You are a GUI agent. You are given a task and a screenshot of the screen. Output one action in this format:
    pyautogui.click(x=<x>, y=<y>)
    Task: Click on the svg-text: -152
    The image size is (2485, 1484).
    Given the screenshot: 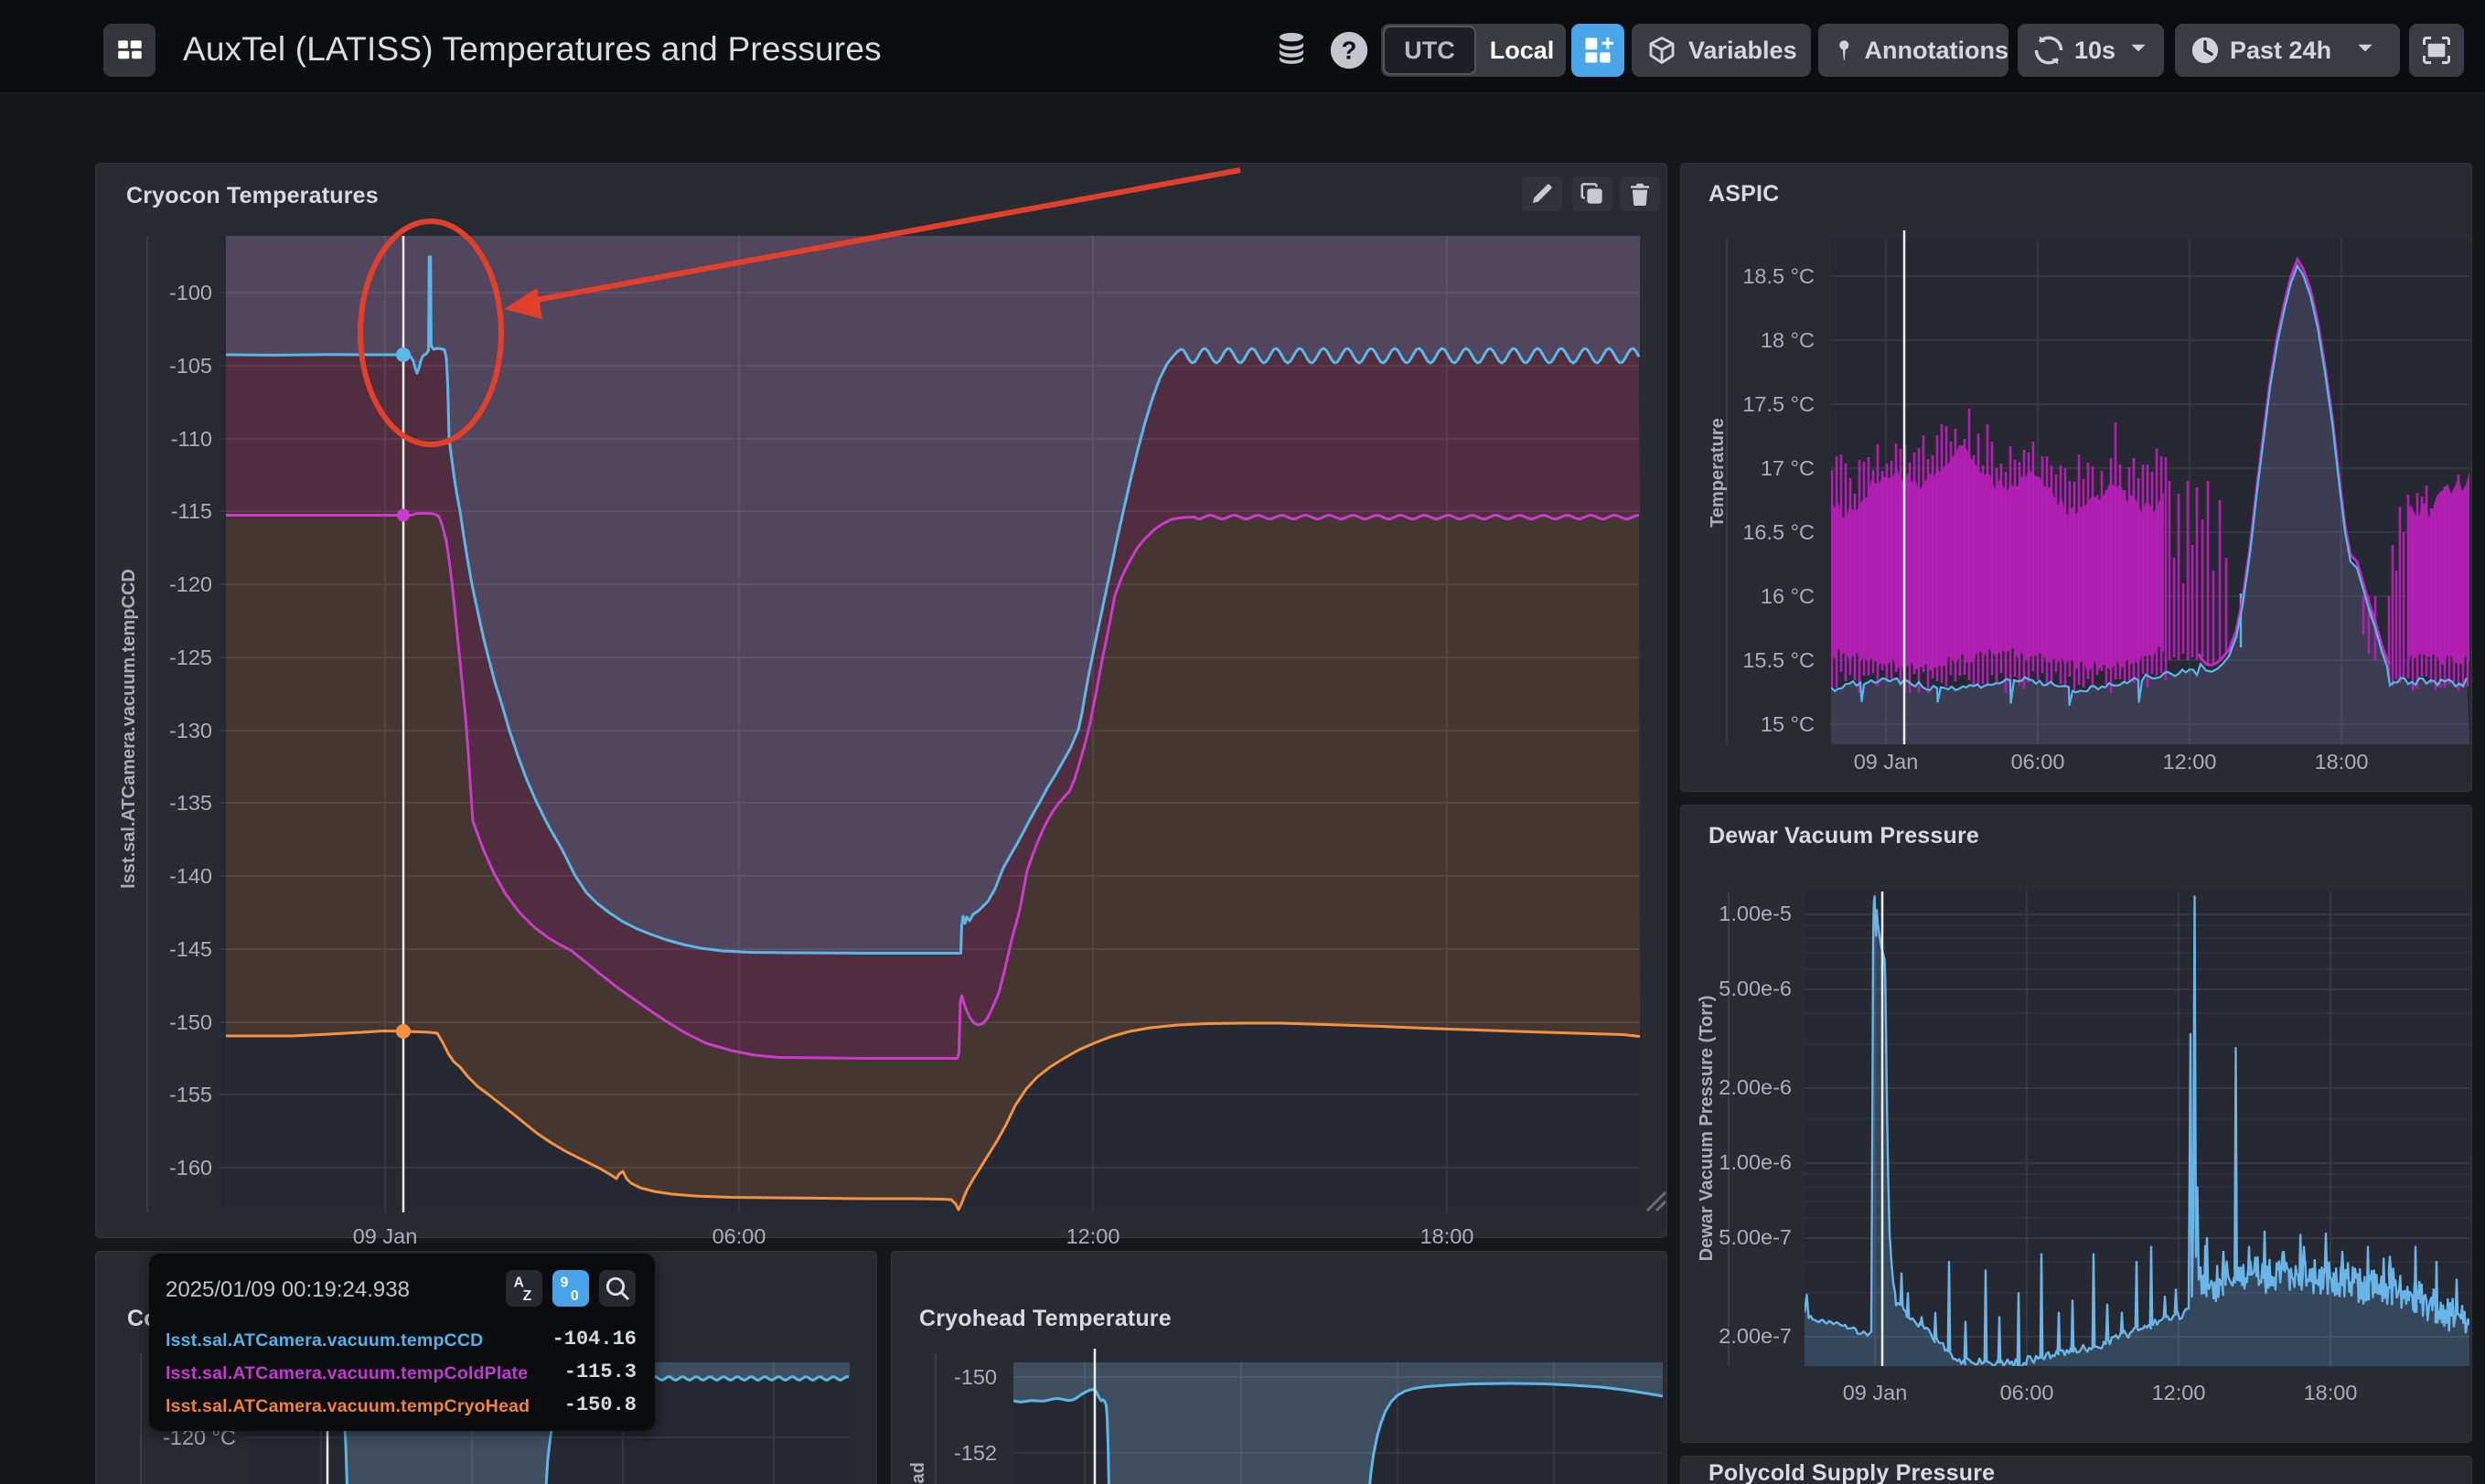 What is the action you would take?
    pyautogui.click(x=975, y=1453)
    